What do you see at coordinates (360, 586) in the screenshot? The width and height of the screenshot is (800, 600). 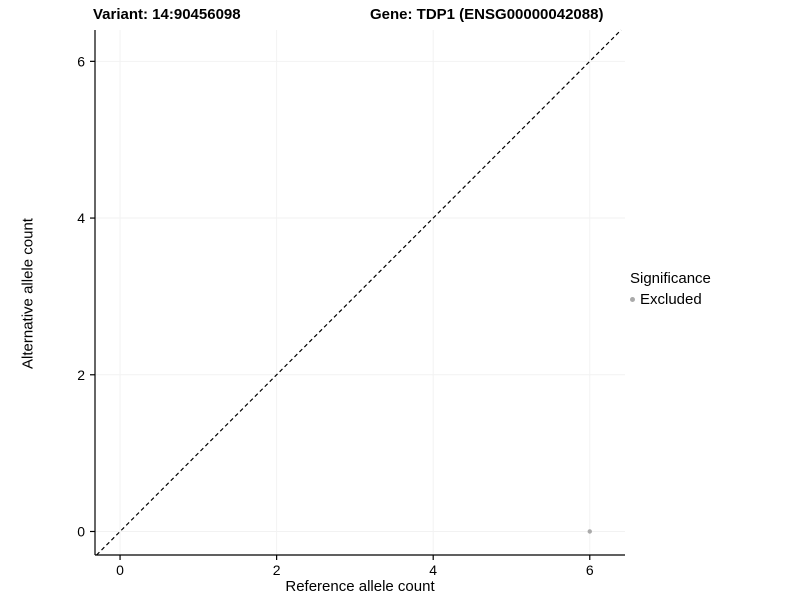 I see `x-axis-title: Reference allele count` at bounding box center [360, 586].